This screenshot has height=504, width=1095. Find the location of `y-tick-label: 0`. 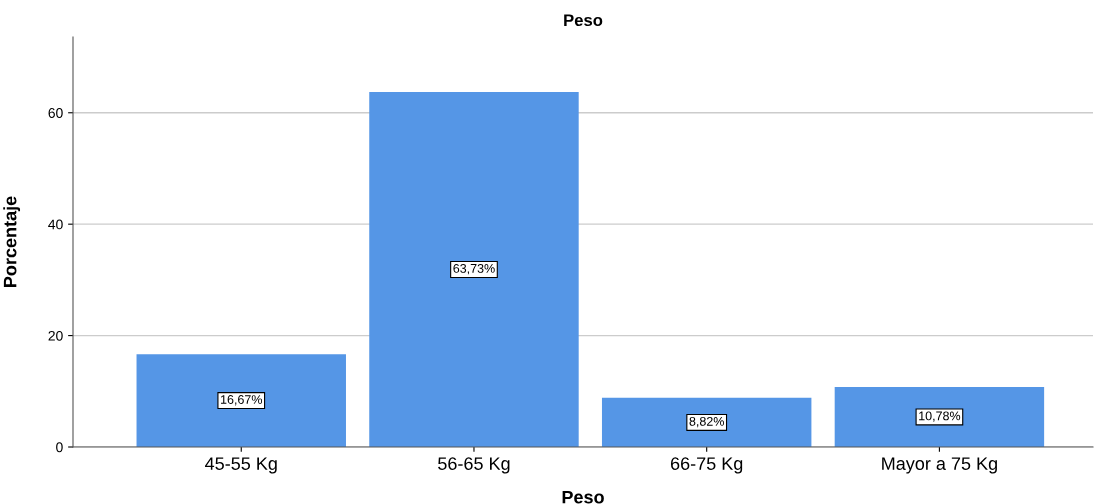

y-tick-label: 0 is located at coordinates (59, 447).